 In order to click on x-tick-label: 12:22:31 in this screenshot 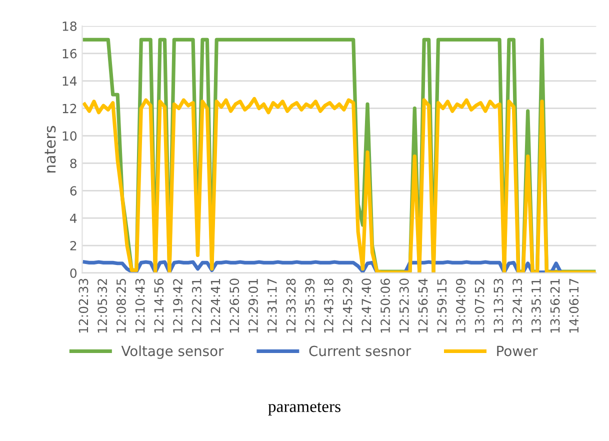, I will do `click(197, 305)`.